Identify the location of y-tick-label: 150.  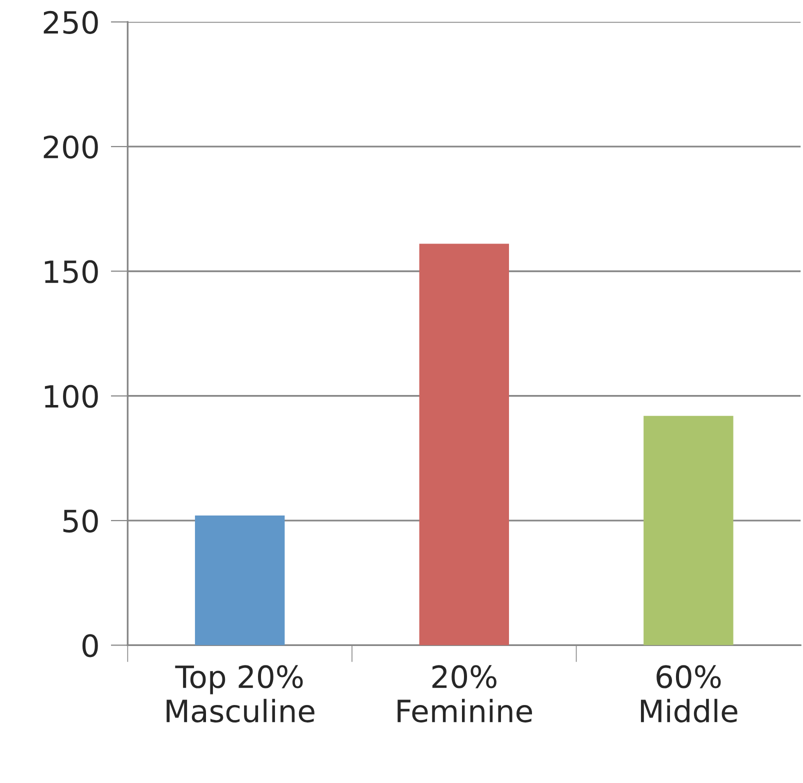
(71, 272).